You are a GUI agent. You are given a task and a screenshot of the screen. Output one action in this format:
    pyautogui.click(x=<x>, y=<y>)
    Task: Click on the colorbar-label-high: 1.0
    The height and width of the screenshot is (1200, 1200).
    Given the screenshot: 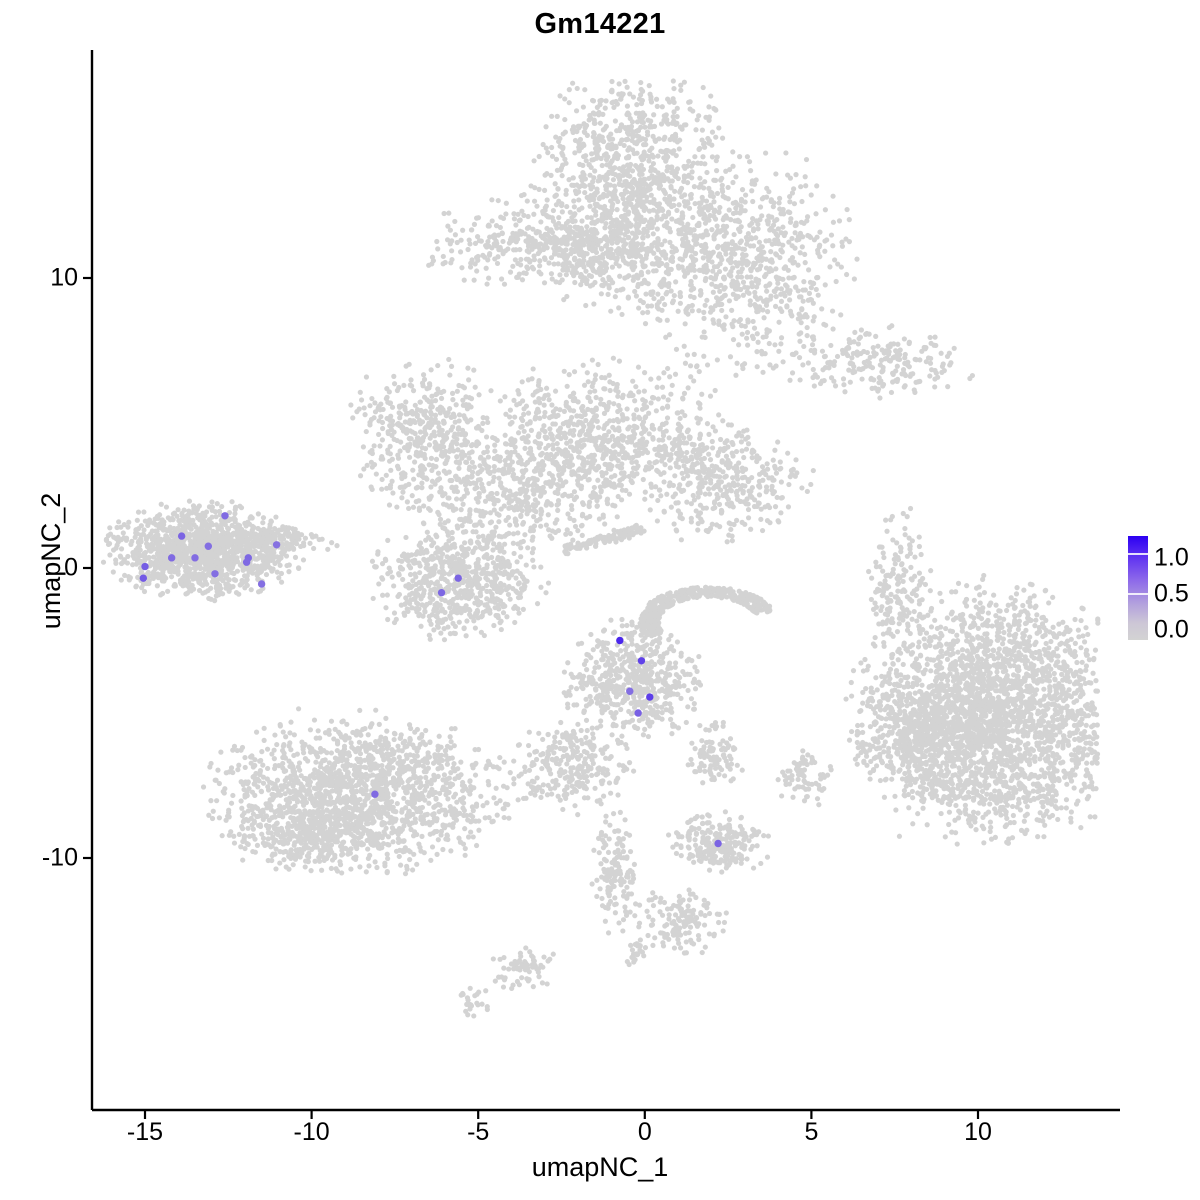 What is the action you would take?
    pyautogui.click(x=1171, y=557)
    